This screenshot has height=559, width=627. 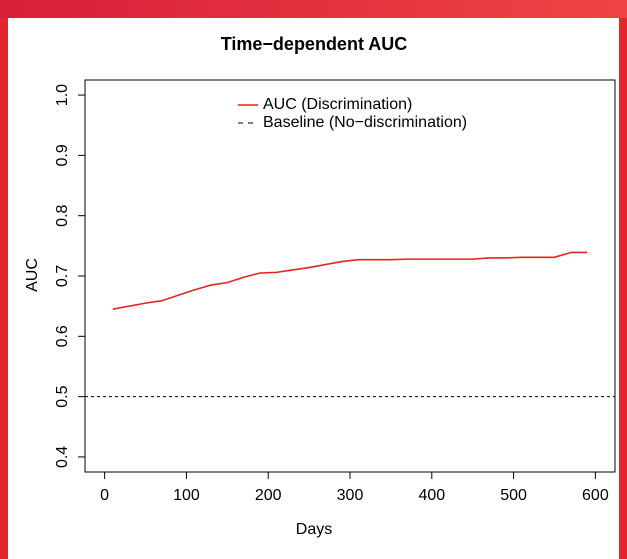 I want to click on x-tick-label: 100, so click(x=186, y=495).